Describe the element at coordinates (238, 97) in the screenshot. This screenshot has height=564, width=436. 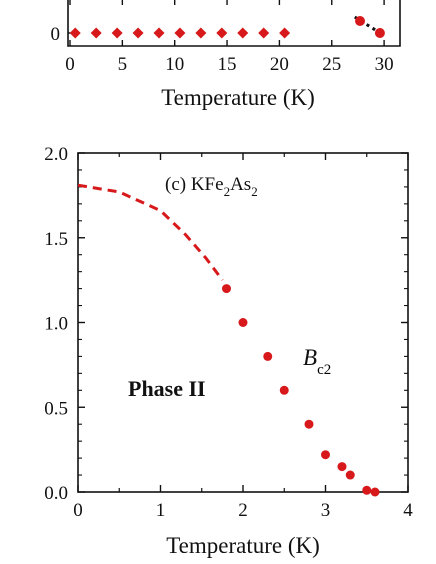
I see `top-x-axis-label: Temperature (K)` at that location.